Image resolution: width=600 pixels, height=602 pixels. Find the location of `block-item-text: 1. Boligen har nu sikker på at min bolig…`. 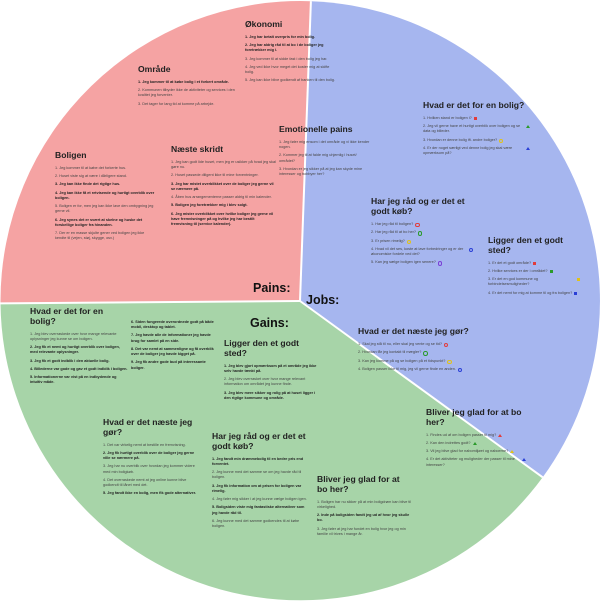

block-item-text: 1. Boligen har nu sikker på at min bolig… is located at coordinates (364, 504).